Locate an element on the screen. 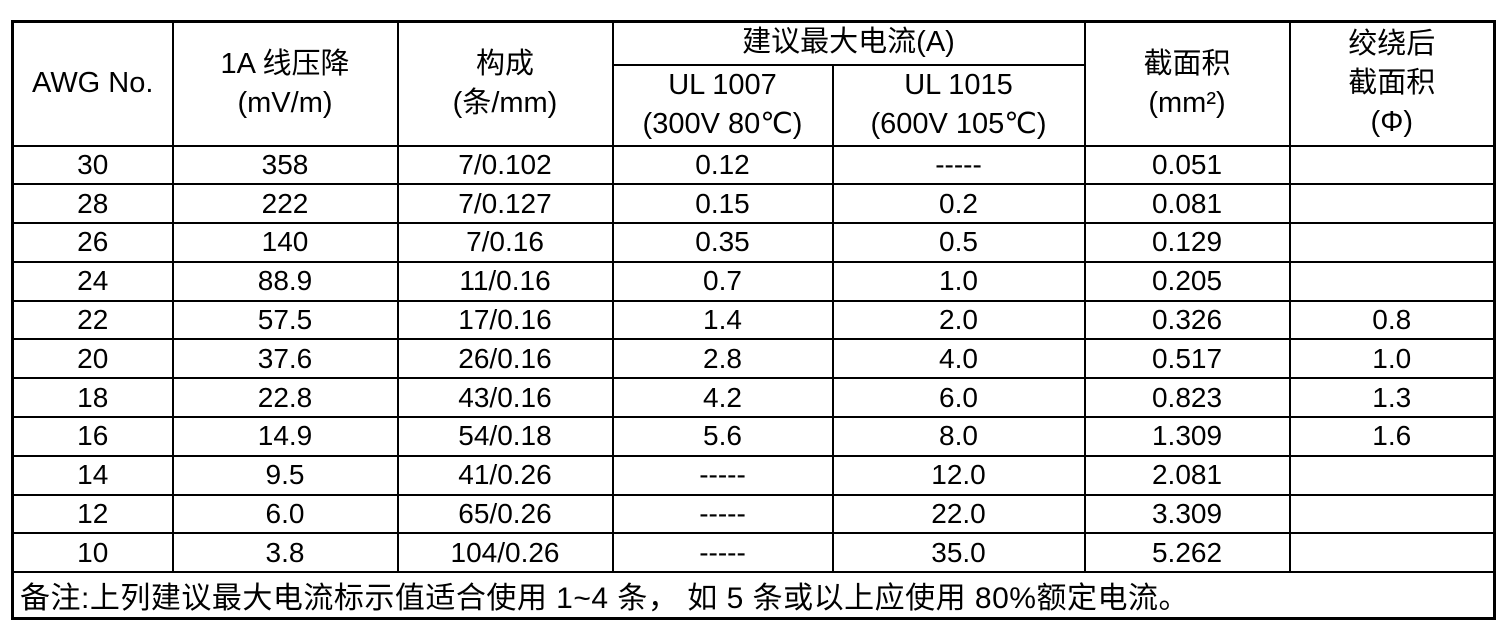 The image size is (1510, 630). table-row: 24 88.9 11/0.16 0.7 1.0 0.205 is located at coordinates (753, 281).